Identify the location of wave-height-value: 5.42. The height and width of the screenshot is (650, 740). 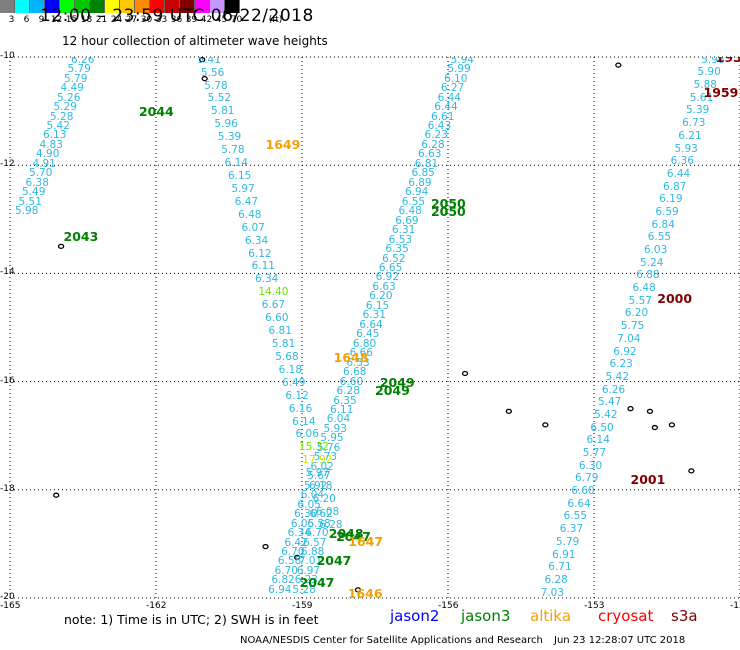
(58, 125).